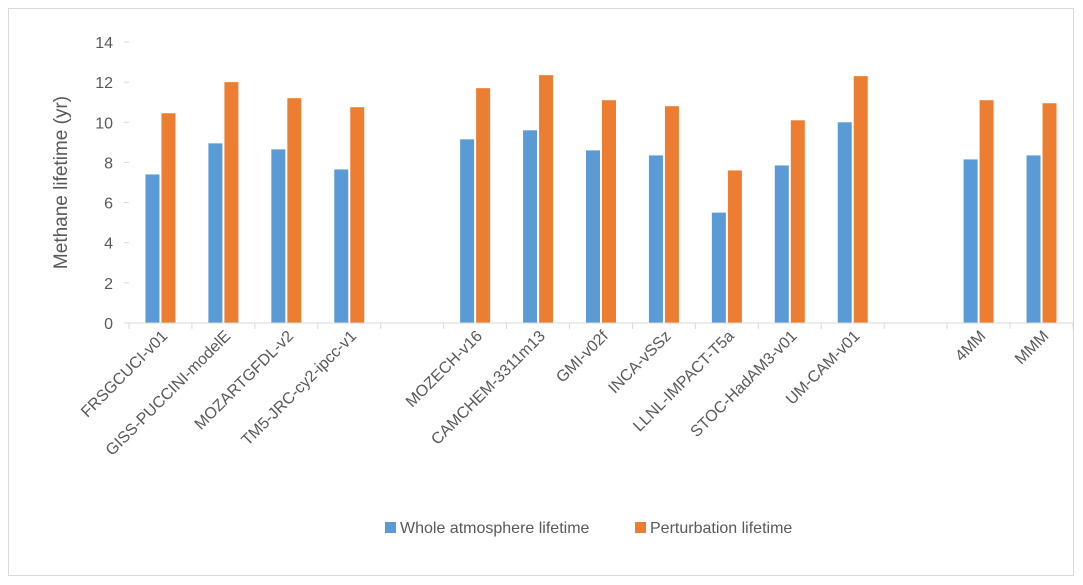  I want to click on y-tick-label: 8, so click(108, 163).